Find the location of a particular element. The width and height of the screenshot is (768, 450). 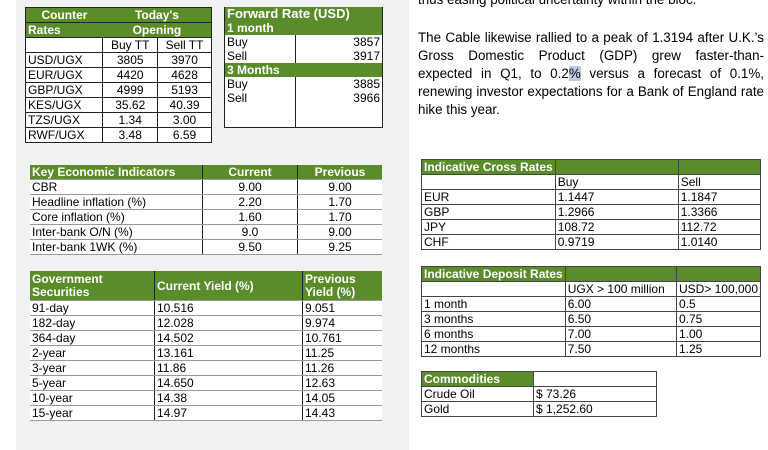

previous-yield: 9.051 is located at coordinates (342, 308).